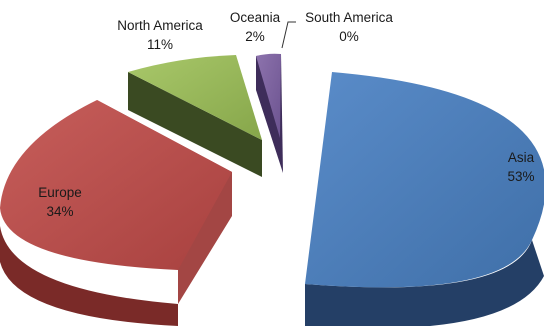  What do you see at coordinates (521, 157) in the screenshot?
I see `label-asia-name: Asia` at bounding box center [521, 157].